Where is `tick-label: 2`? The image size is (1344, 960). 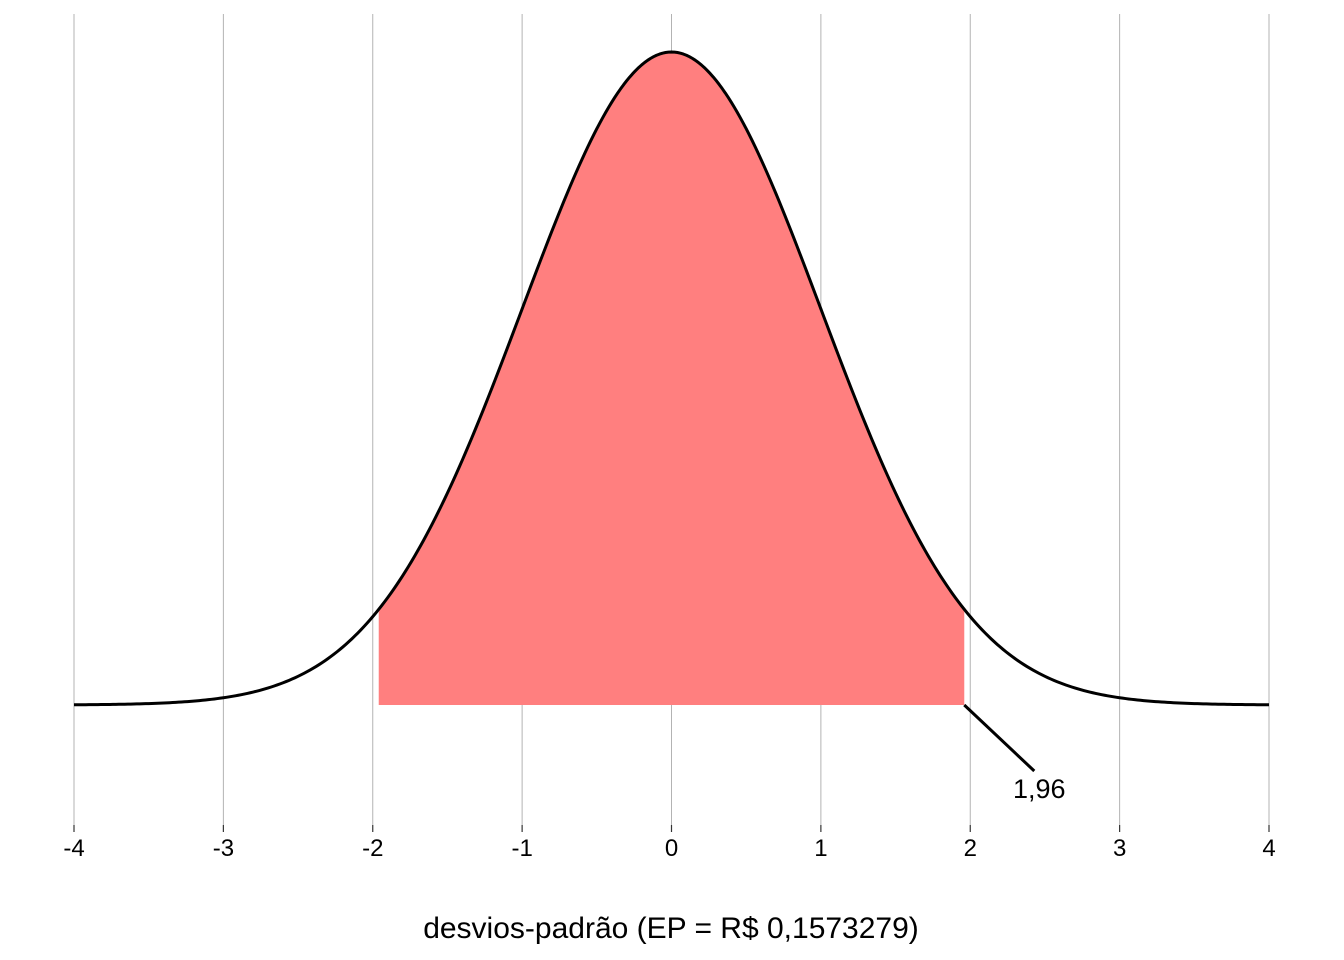 tick-label: 2 is located at coordinates (970, 848).